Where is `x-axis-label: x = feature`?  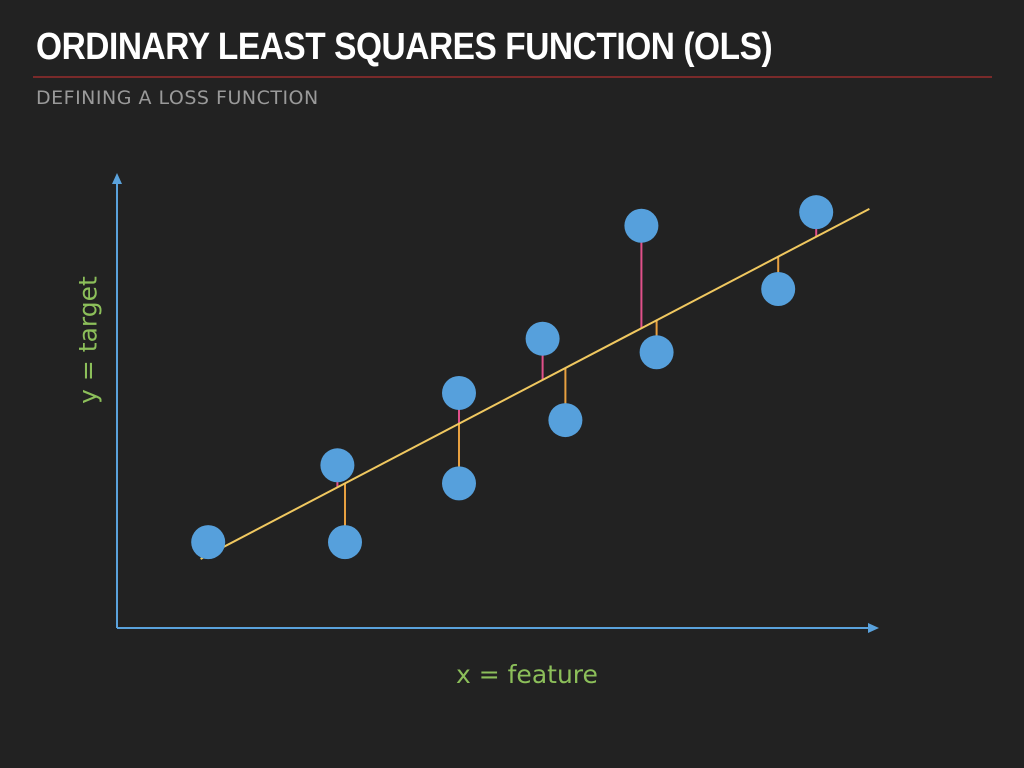
x-axis-label: x = feature is located at coordinates (527, 674).